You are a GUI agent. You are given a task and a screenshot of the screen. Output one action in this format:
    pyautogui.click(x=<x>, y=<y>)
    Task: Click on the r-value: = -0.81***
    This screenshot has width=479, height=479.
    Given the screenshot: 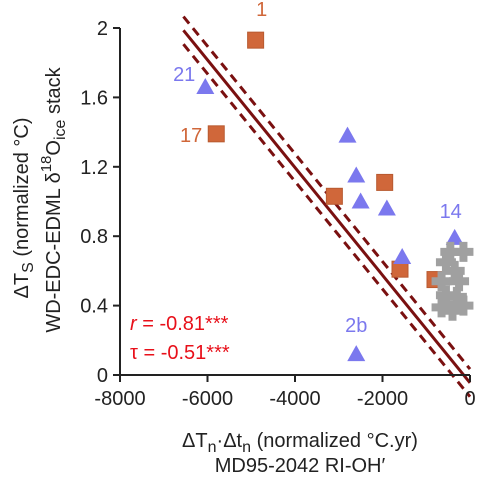 What is the action you would take?
    pyautogui.click(x=183, y=324)
    